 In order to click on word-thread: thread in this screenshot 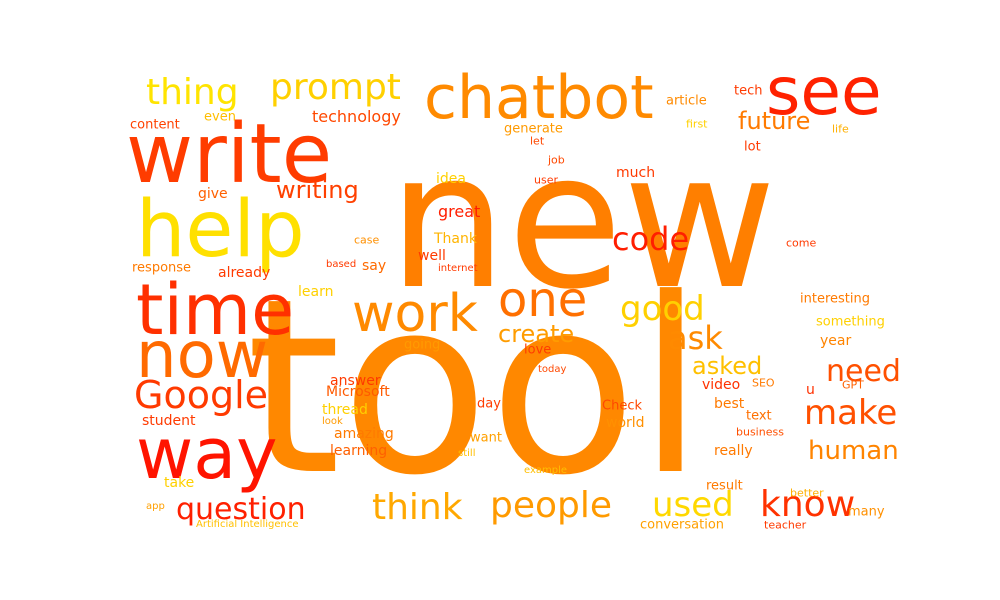, I will do `click(345, 410)`.